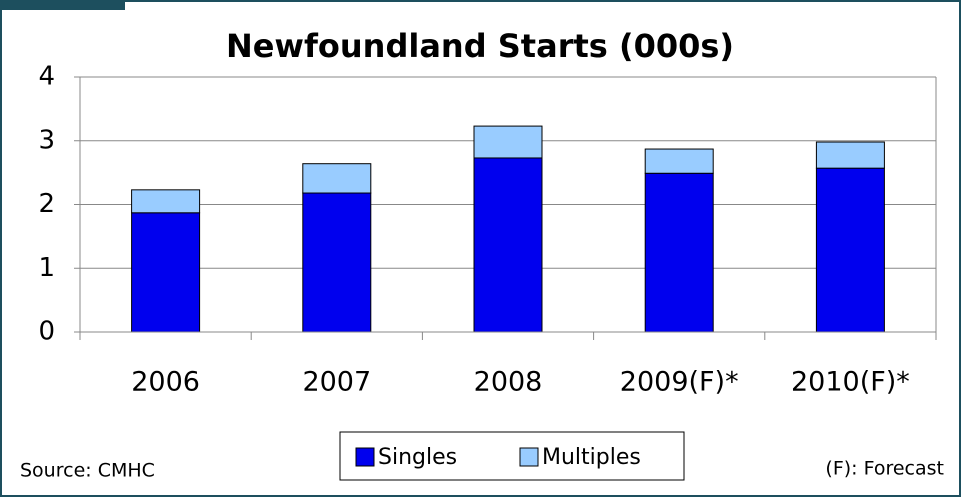 The image size is (961, 497). I want to click on x-tick-label: 2008, so click(508, 382).